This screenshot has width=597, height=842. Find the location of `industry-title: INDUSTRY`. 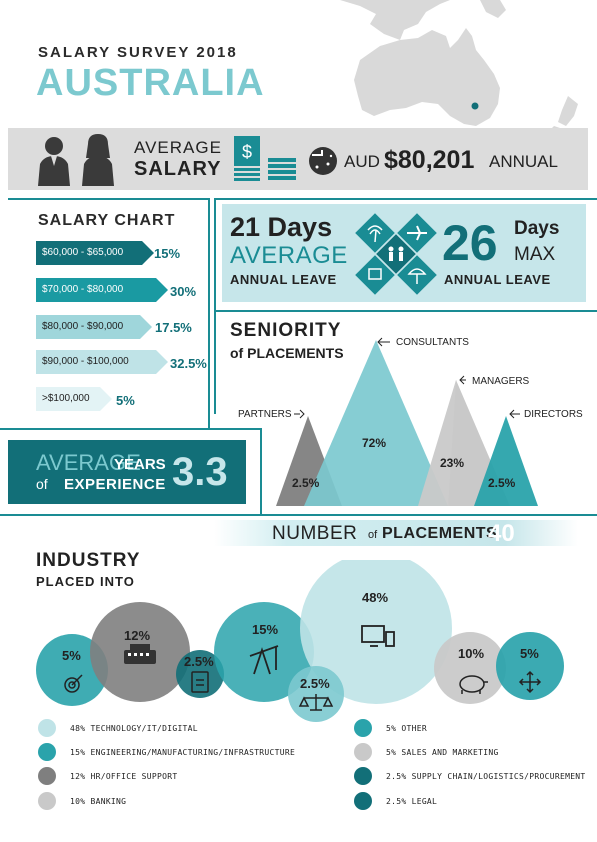

industry-title: INDUSTRY is located at coordinates (88, 560).